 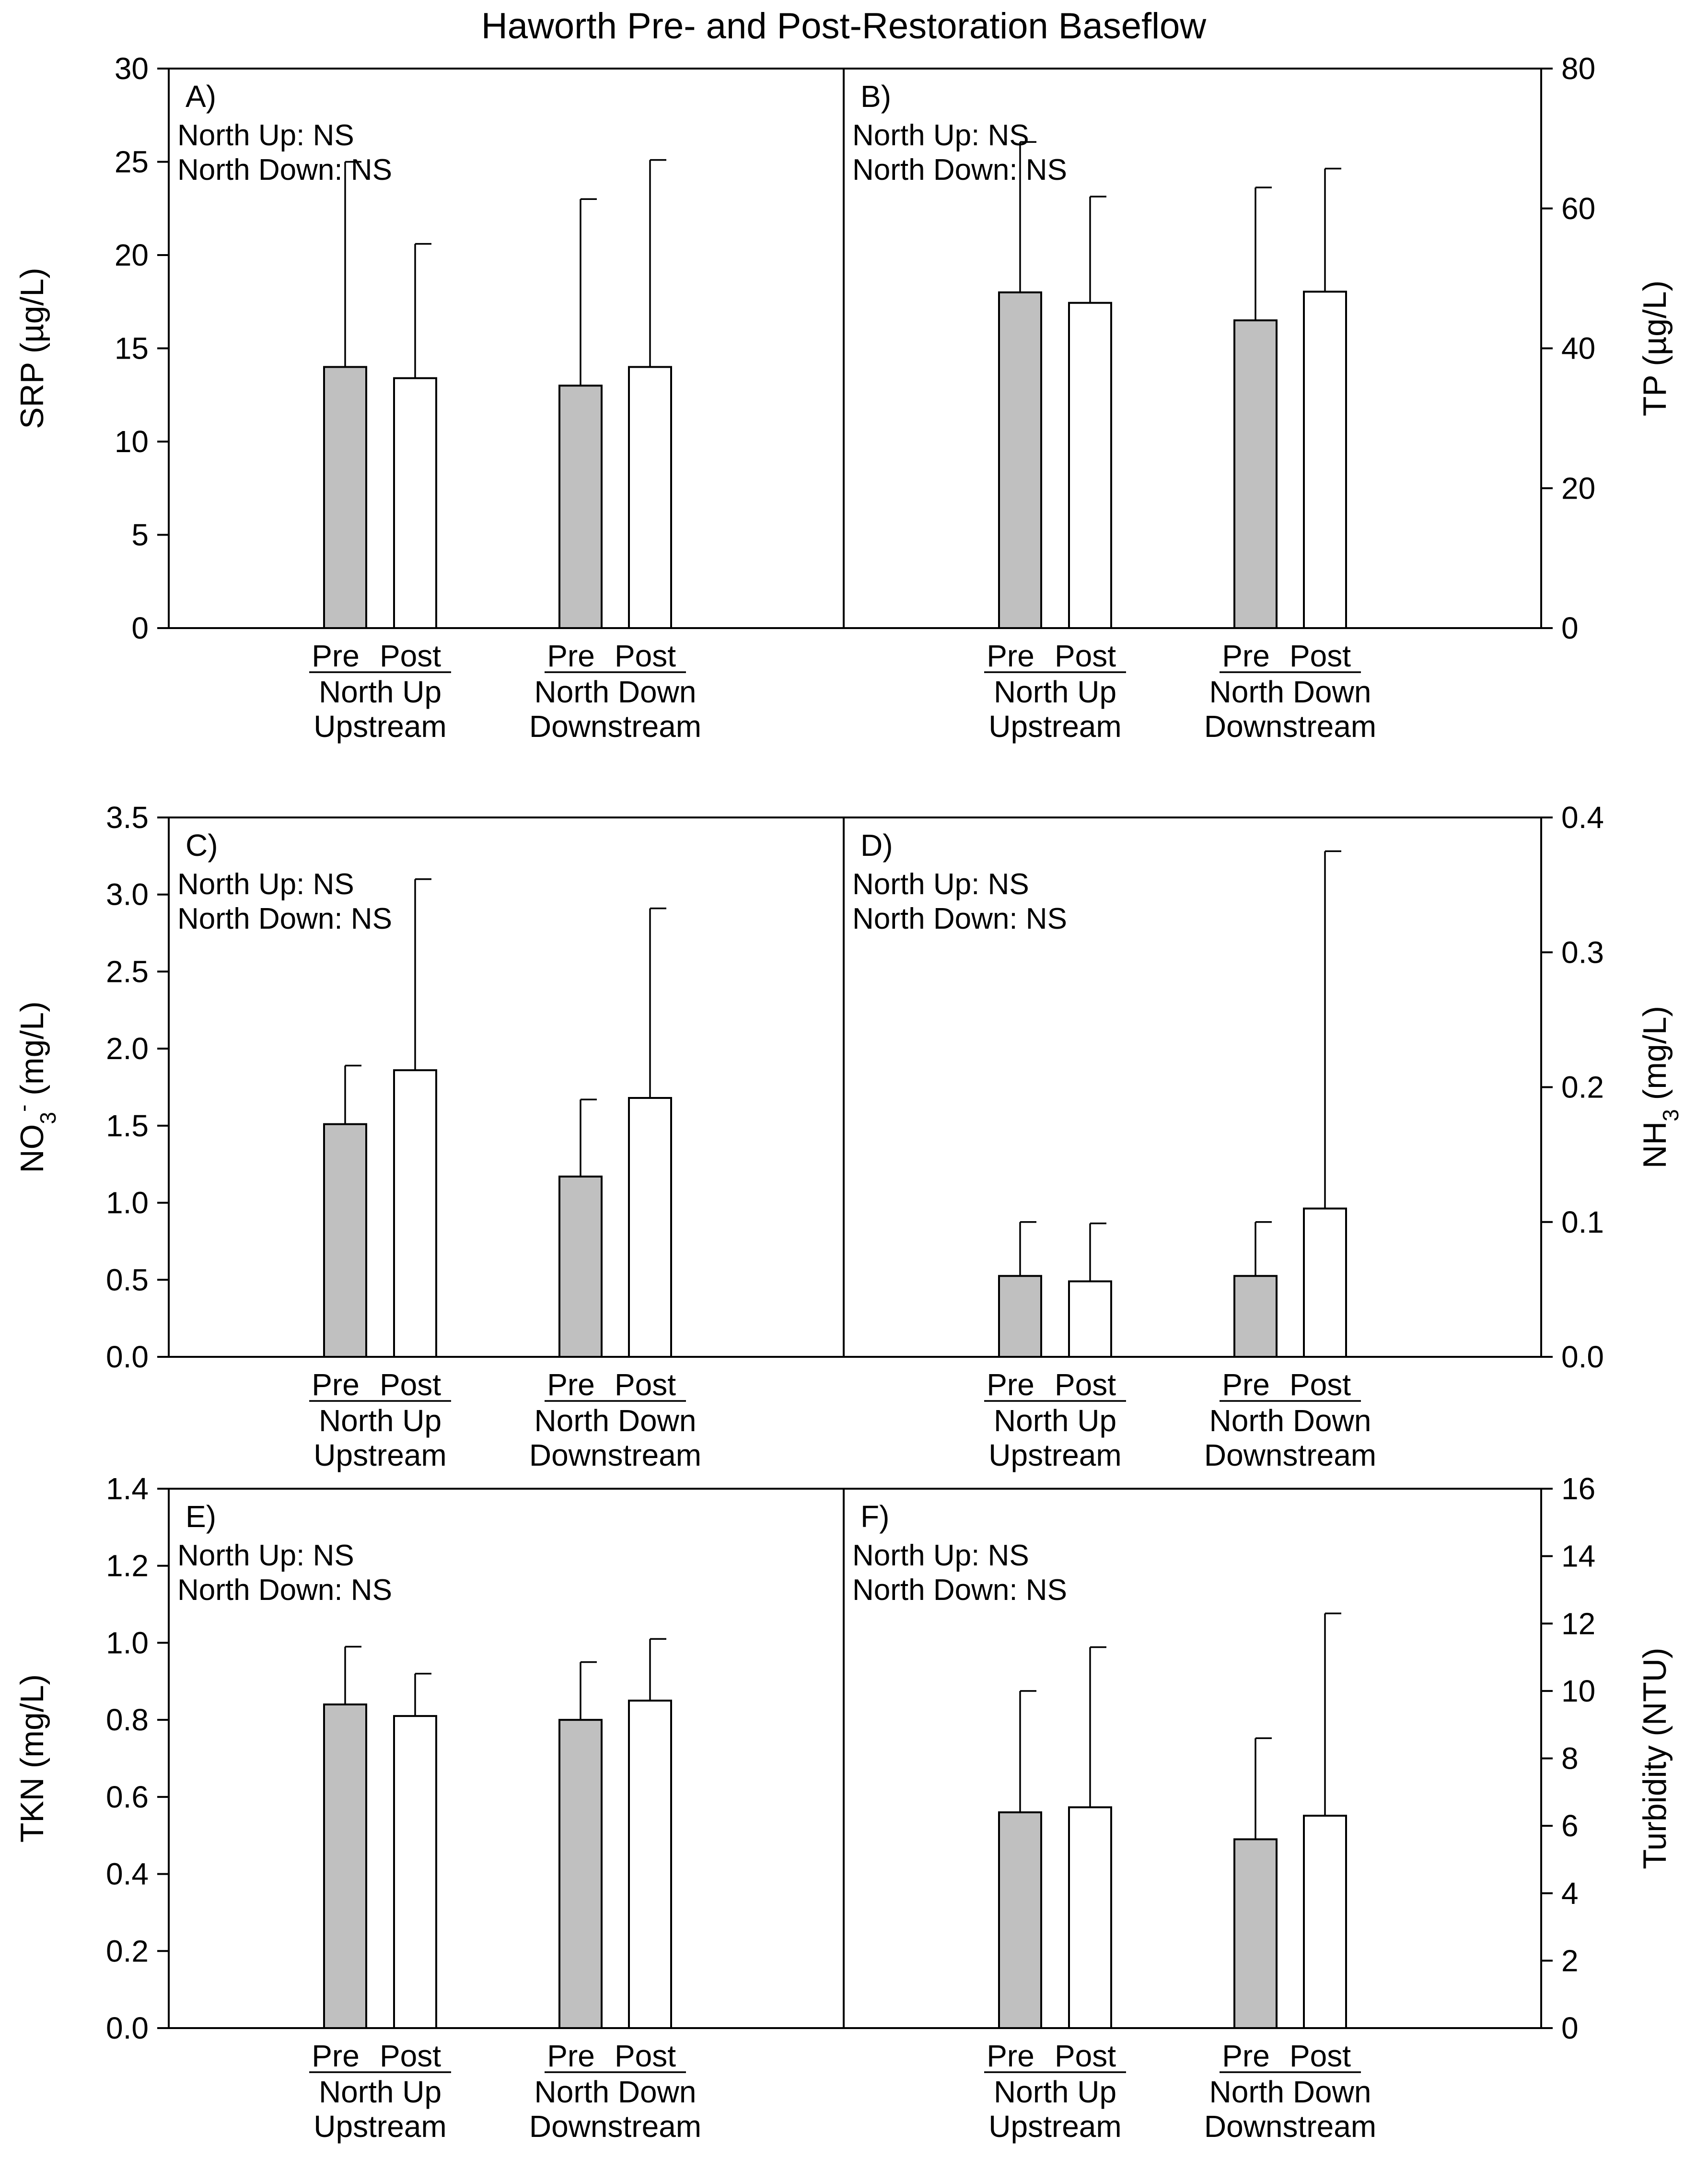 I want to click on y-tick-label: 15, so click(x=132, y=348).